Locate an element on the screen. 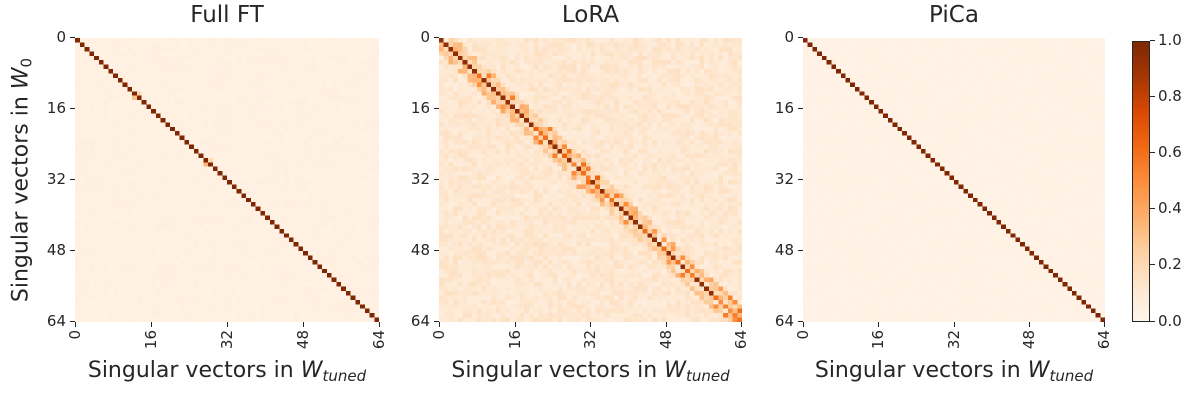 Image resolution: width=1199 pixels, height=413 pixels. colorbar is located at coordinates (1141, 181).